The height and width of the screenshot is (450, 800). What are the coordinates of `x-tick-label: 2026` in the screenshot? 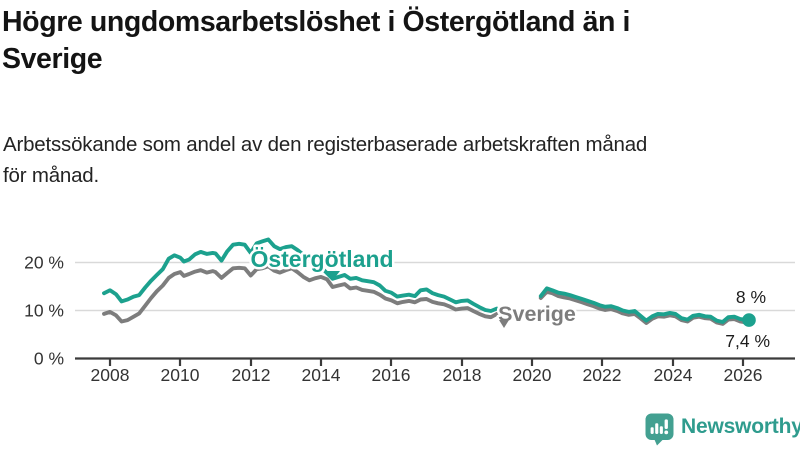 It's located at (743, 375).